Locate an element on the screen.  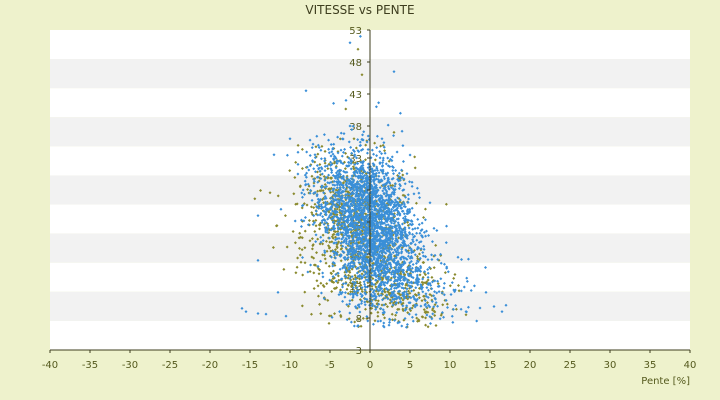
x-tick-label: -40 is located at coordinates (50, 365).